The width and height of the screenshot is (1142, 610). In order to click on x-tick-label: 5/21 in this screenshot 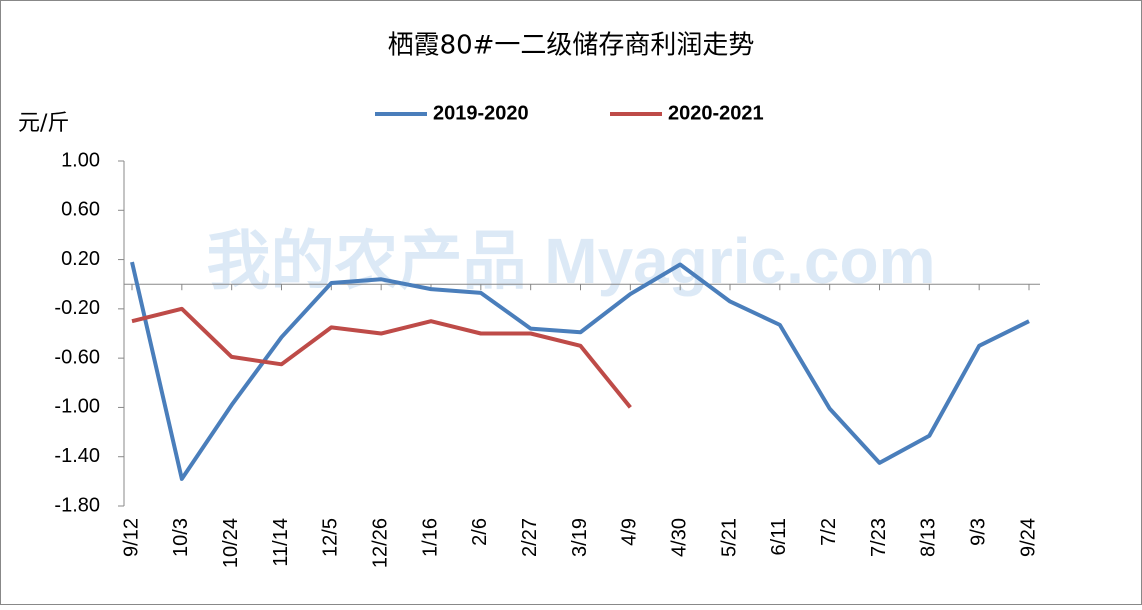, I will do `click(729, 537)`.